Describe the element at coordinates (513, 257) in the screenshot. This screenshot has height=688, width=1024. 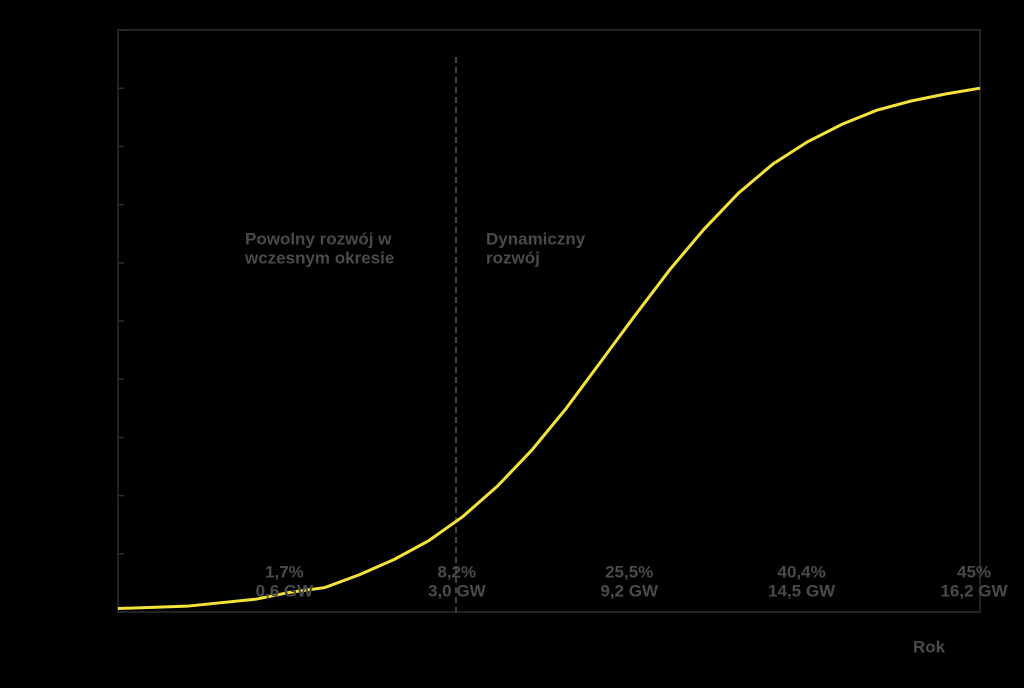
I see `phase-label: rozwój` at that location.